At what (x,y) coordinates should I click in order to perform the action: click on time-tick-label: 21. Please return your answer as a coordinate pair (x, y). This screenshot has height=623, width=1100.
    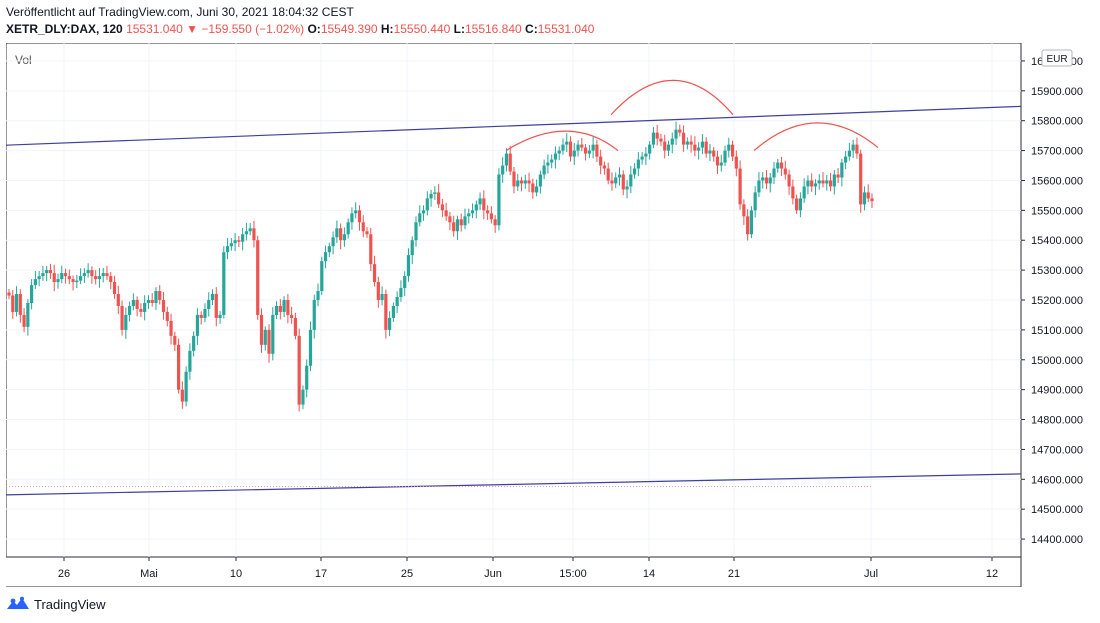
    Looking at the image, I should click on (734, 574).